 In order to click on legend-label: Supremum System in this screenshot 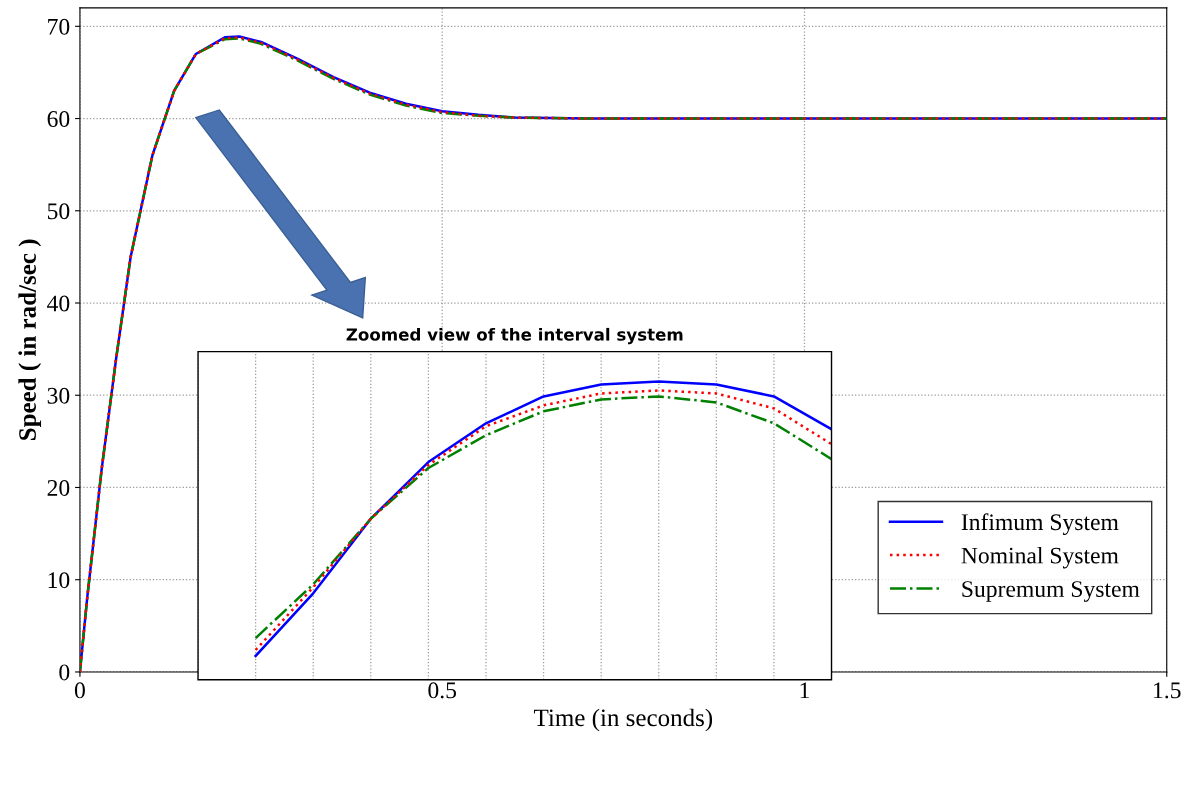, I will do `click(1051, 591)`.